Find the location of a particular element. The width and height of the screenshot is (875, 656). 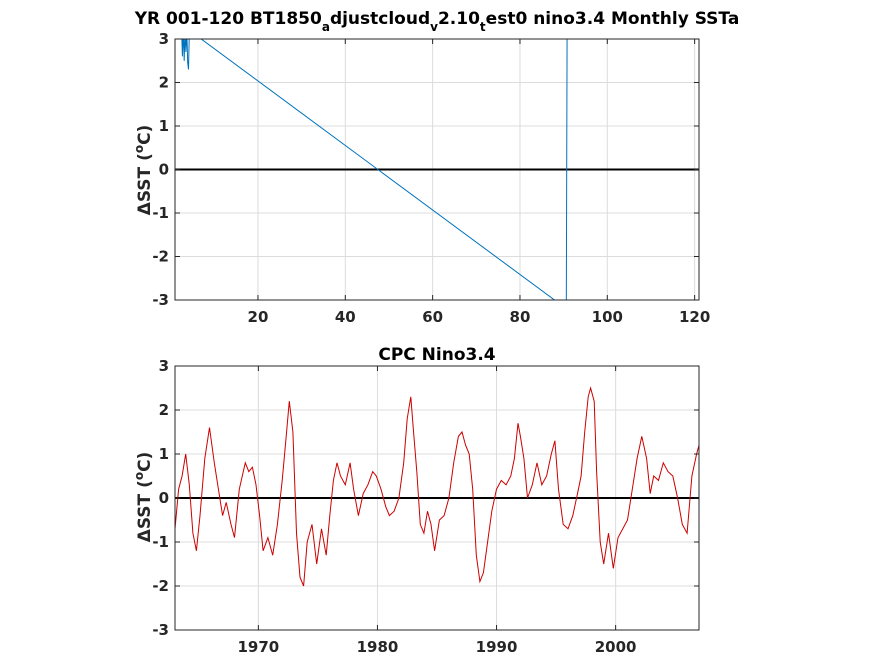

x-tick-label: 120 is located at coordinates (694, 317).